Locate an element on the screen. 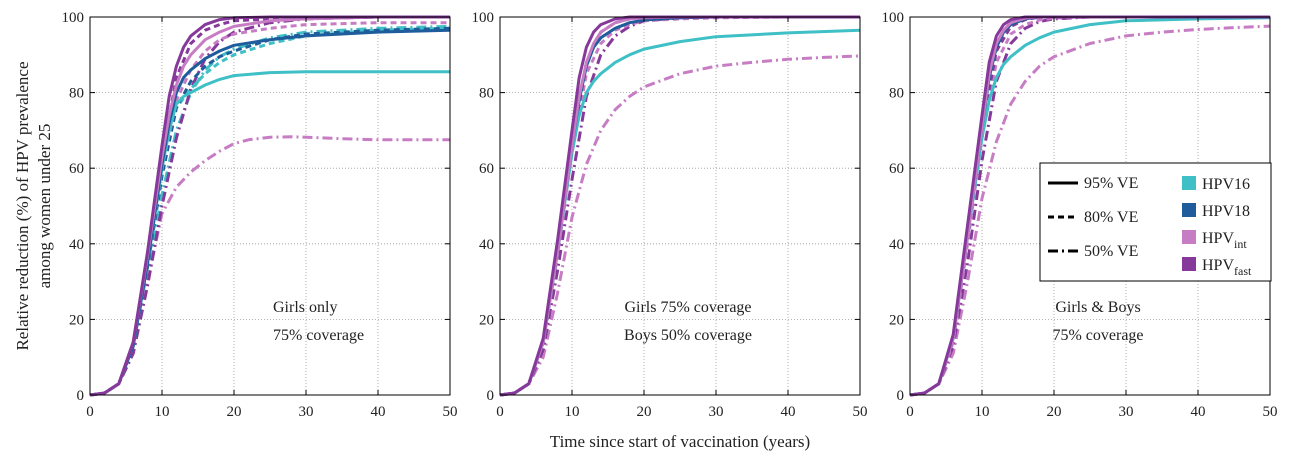 Image resolution: width=1291 pixels, height=465 pixels. y-axis-title: Relative reduction (%) of HPV prevalence is located at coordinates (22, 205).